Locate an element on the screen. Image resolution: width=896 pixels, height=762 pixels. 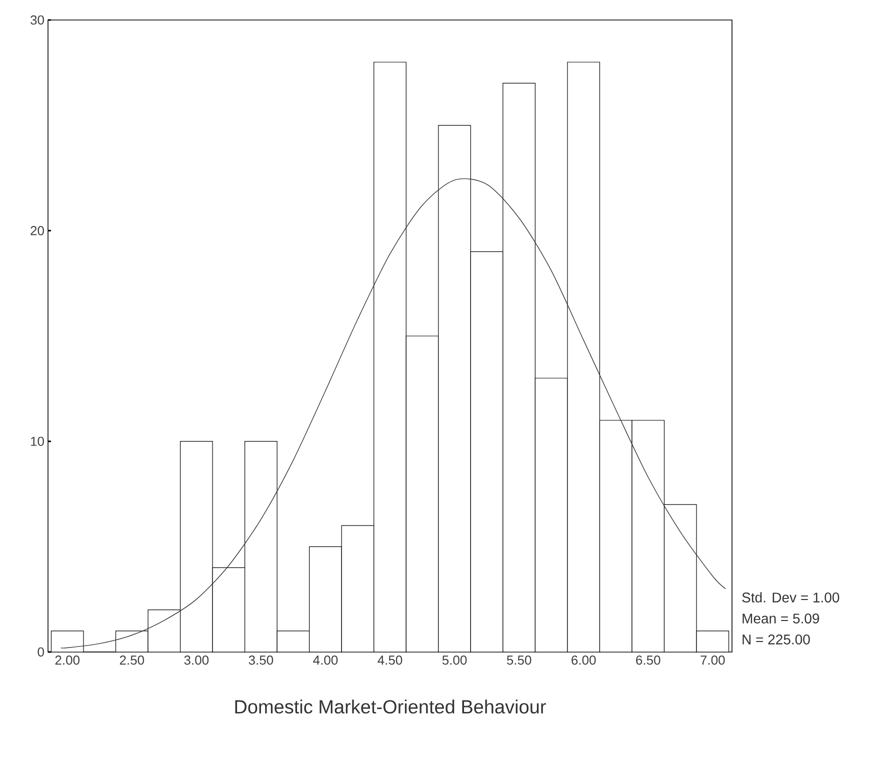
x-tick-label: 5.50 is located at coordinates (519, 660).